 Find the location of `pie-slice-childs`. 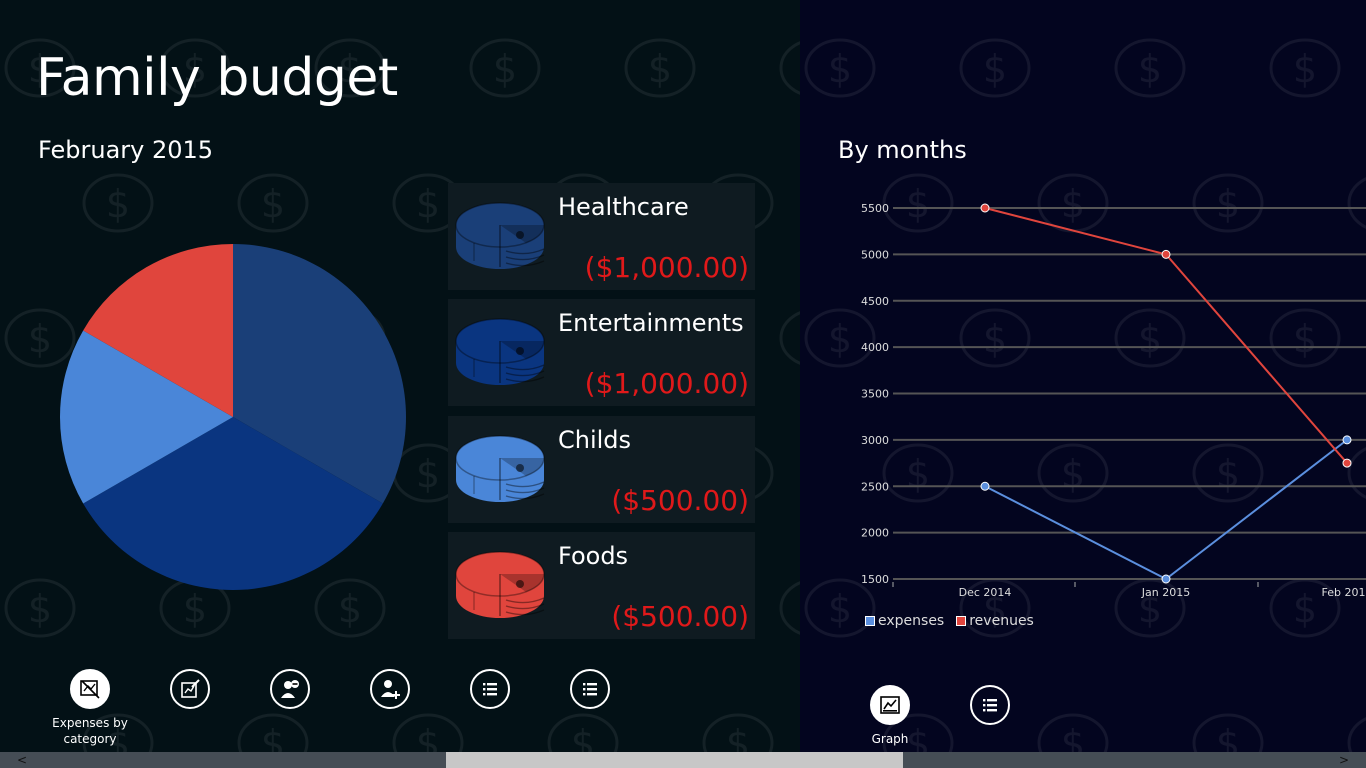

pie-slice-childs is located at coordinates (146, 417).